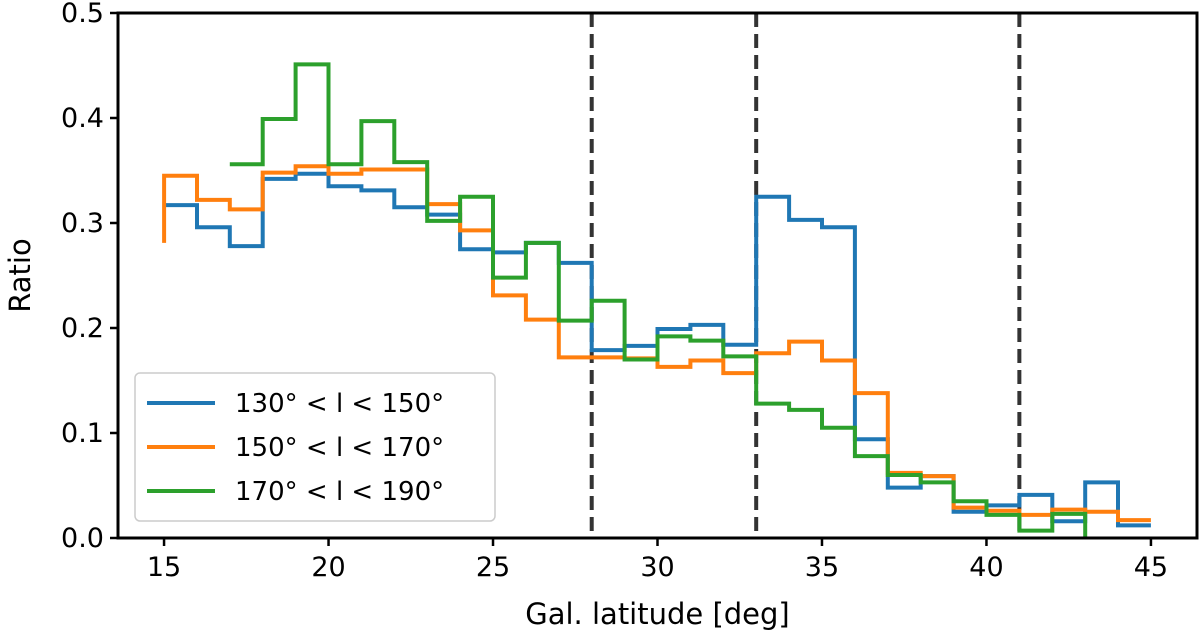  Describe the element at coordinates (822, 567) in the screenshot. I see `x-tick-label: 35` at that location.